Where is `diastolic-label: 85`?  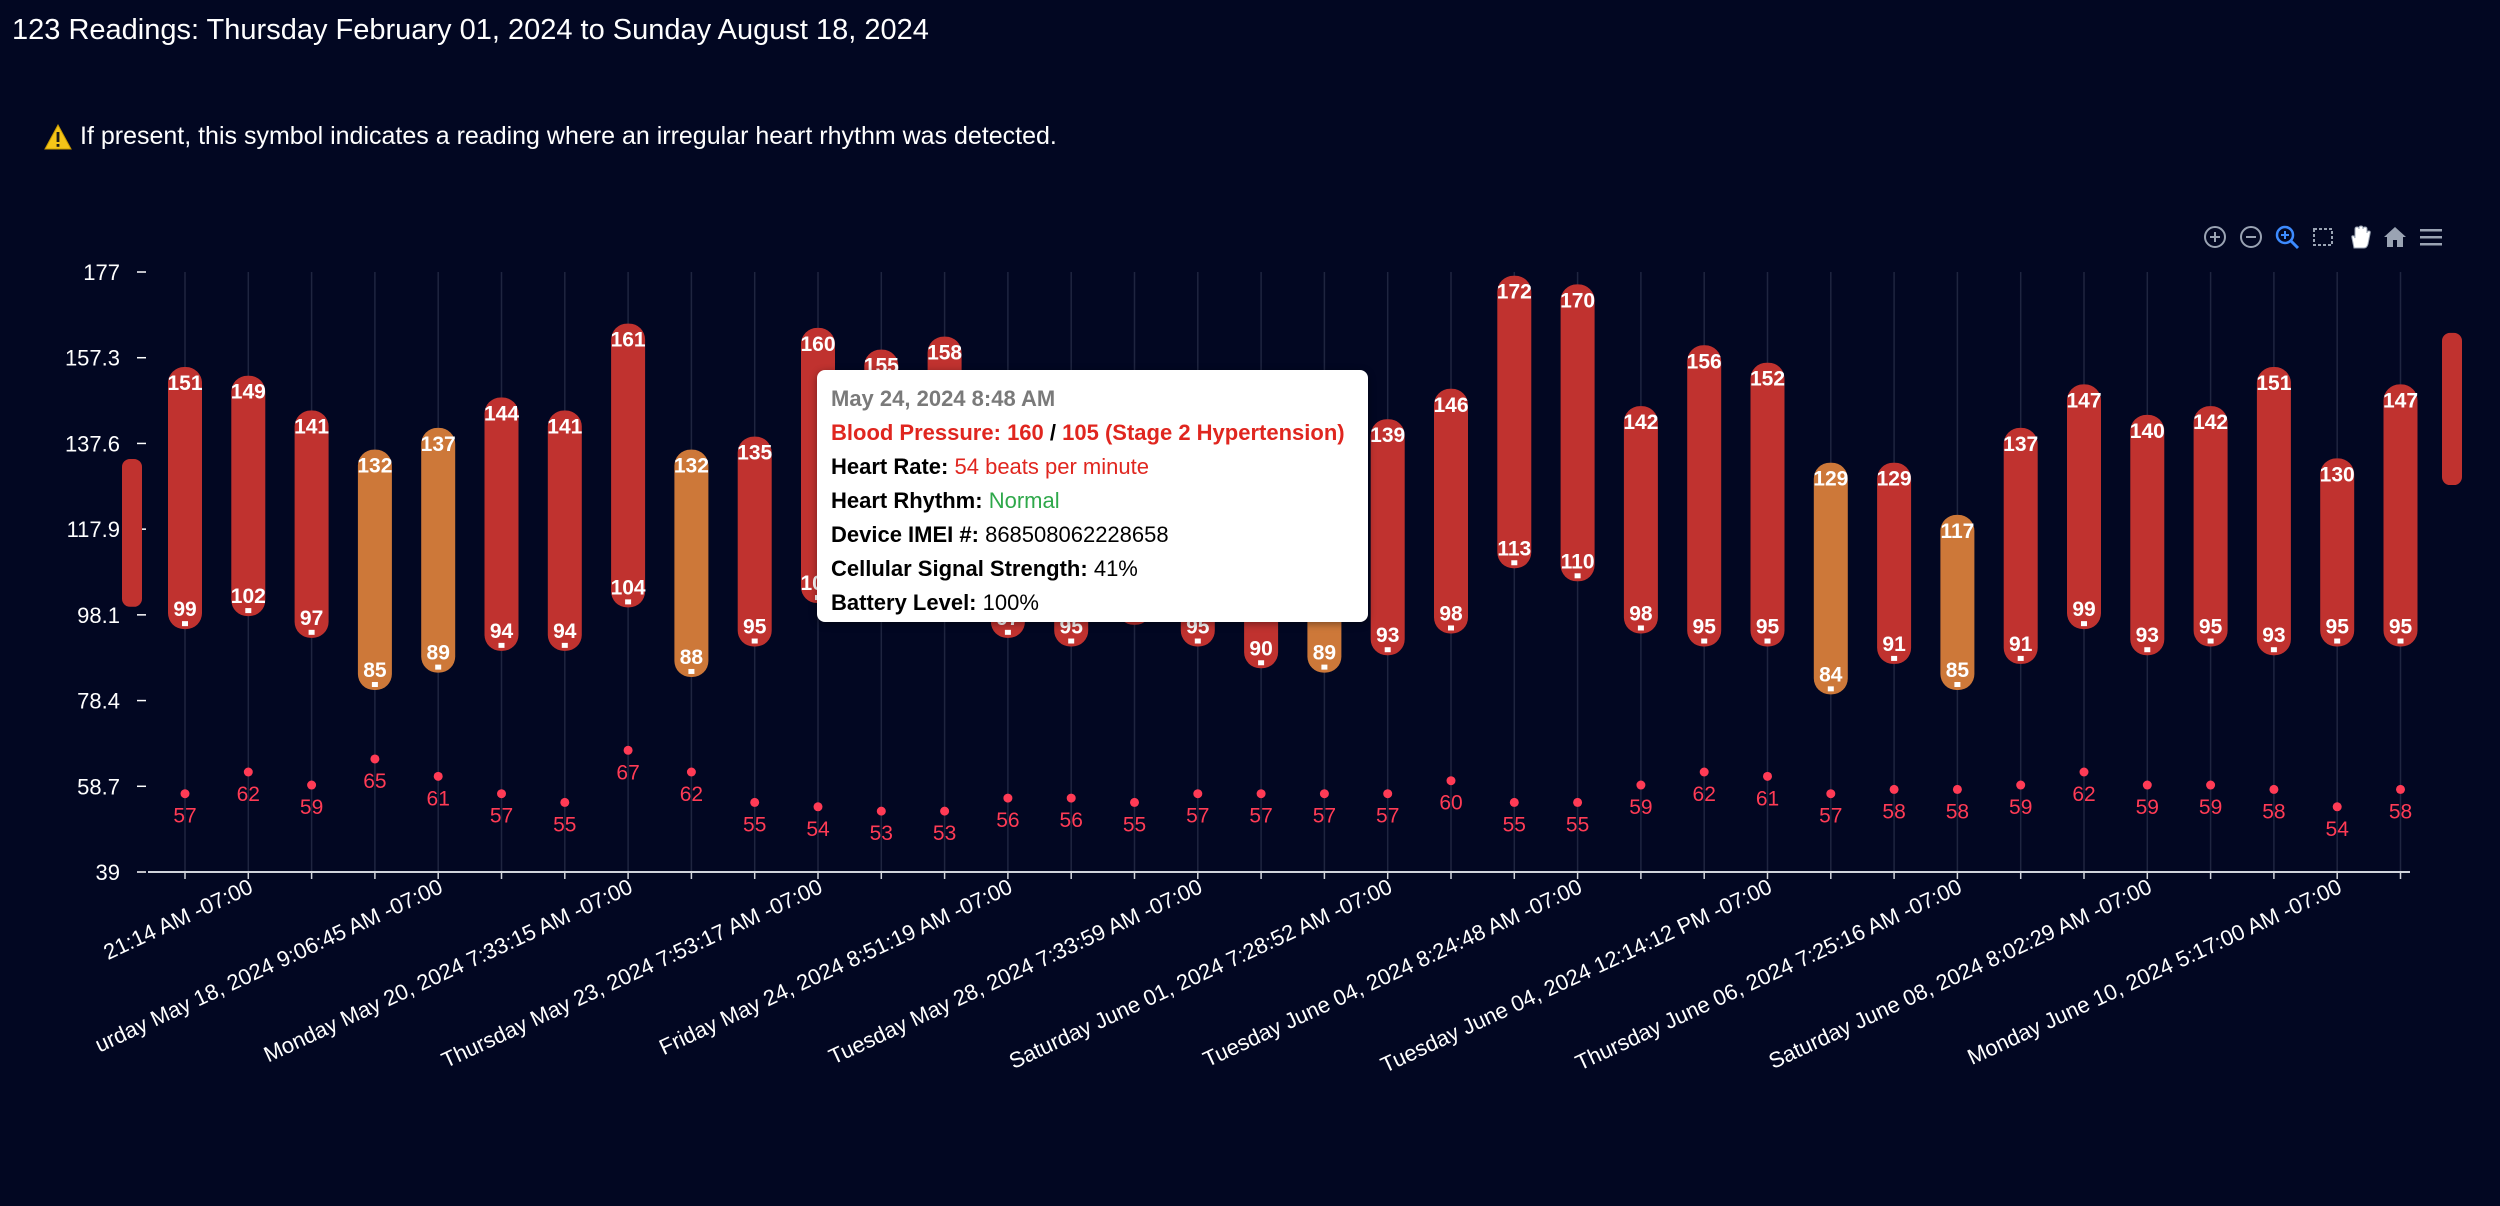 diastolic-label: 85 is located at coordinates (375, 670).